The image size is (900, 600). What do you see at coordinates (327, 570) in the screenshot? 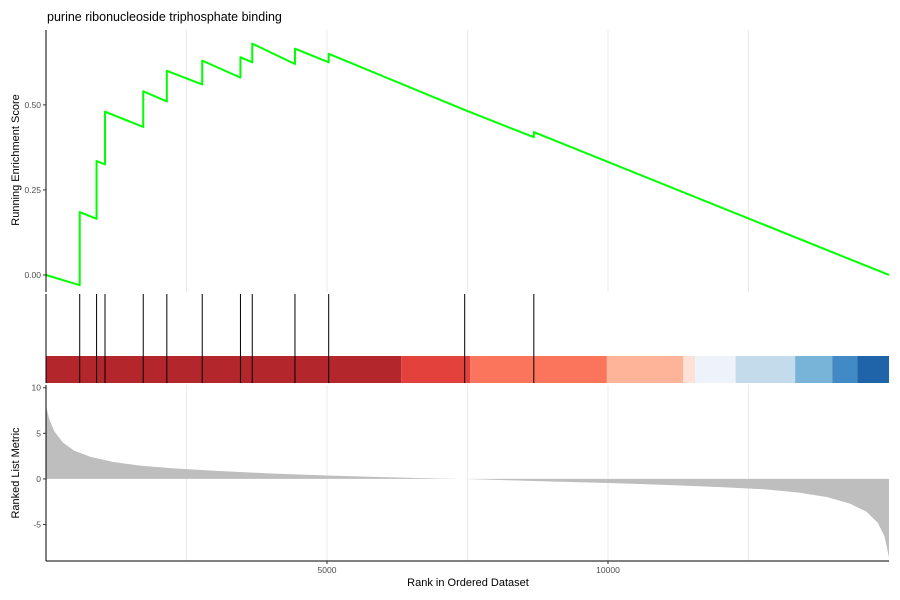
I see `x-tick-label: 5000` at bounding box center [327, 570].